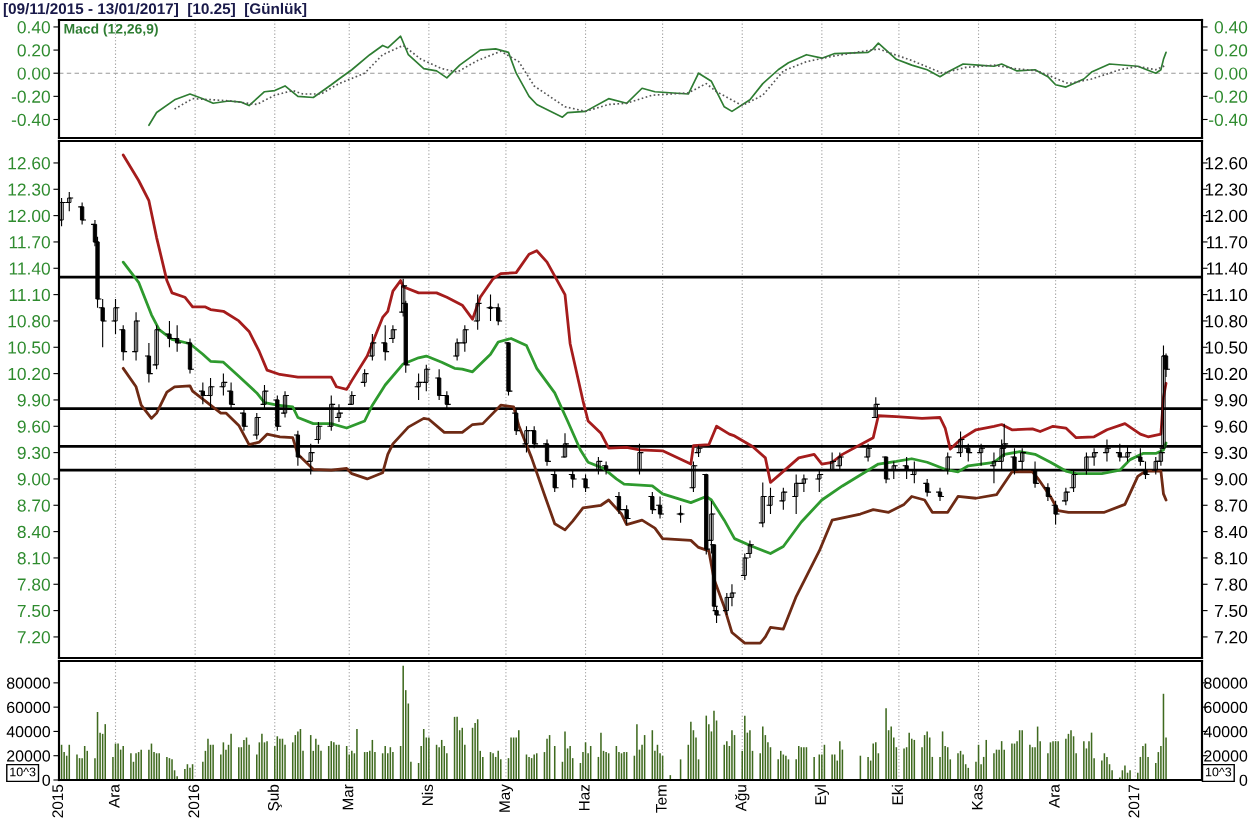  I want to click on y2-tick-label: 12.00, so click(1226, 216).